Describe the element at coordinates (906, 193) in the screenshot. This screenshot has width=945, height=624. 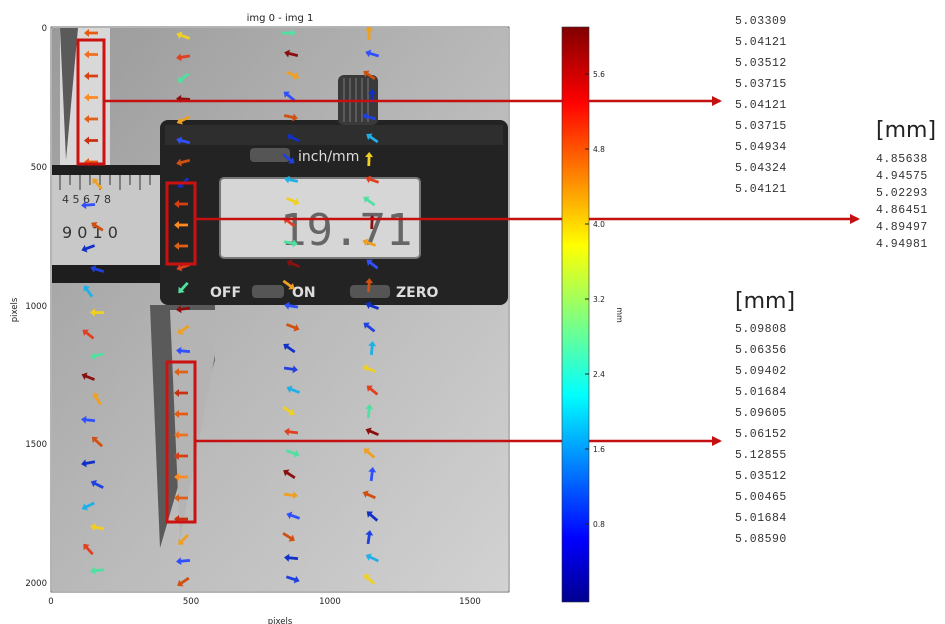
I see `measurement-value: 5.02293` at that location.